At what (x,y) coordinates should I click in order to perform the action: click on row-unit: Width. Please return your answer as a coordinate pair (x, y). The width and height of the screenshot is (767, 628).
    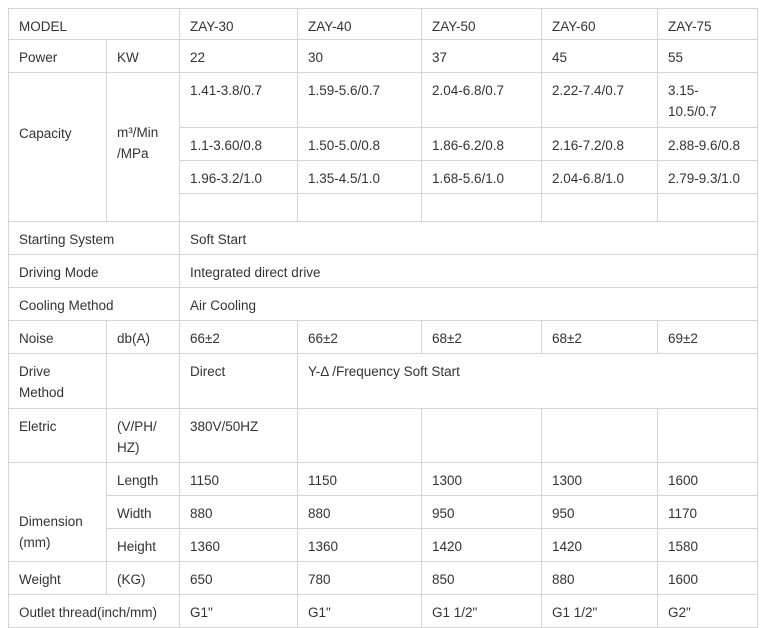
    Looking at the image, I should click on (143, 512).